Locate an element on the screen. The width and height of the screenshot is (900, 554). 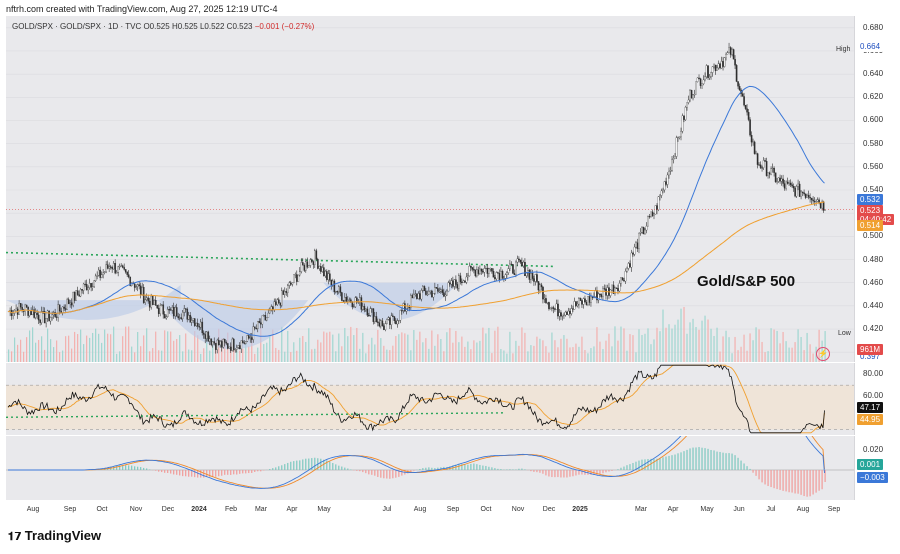
macd-pane is located at coordinates (430, 468).